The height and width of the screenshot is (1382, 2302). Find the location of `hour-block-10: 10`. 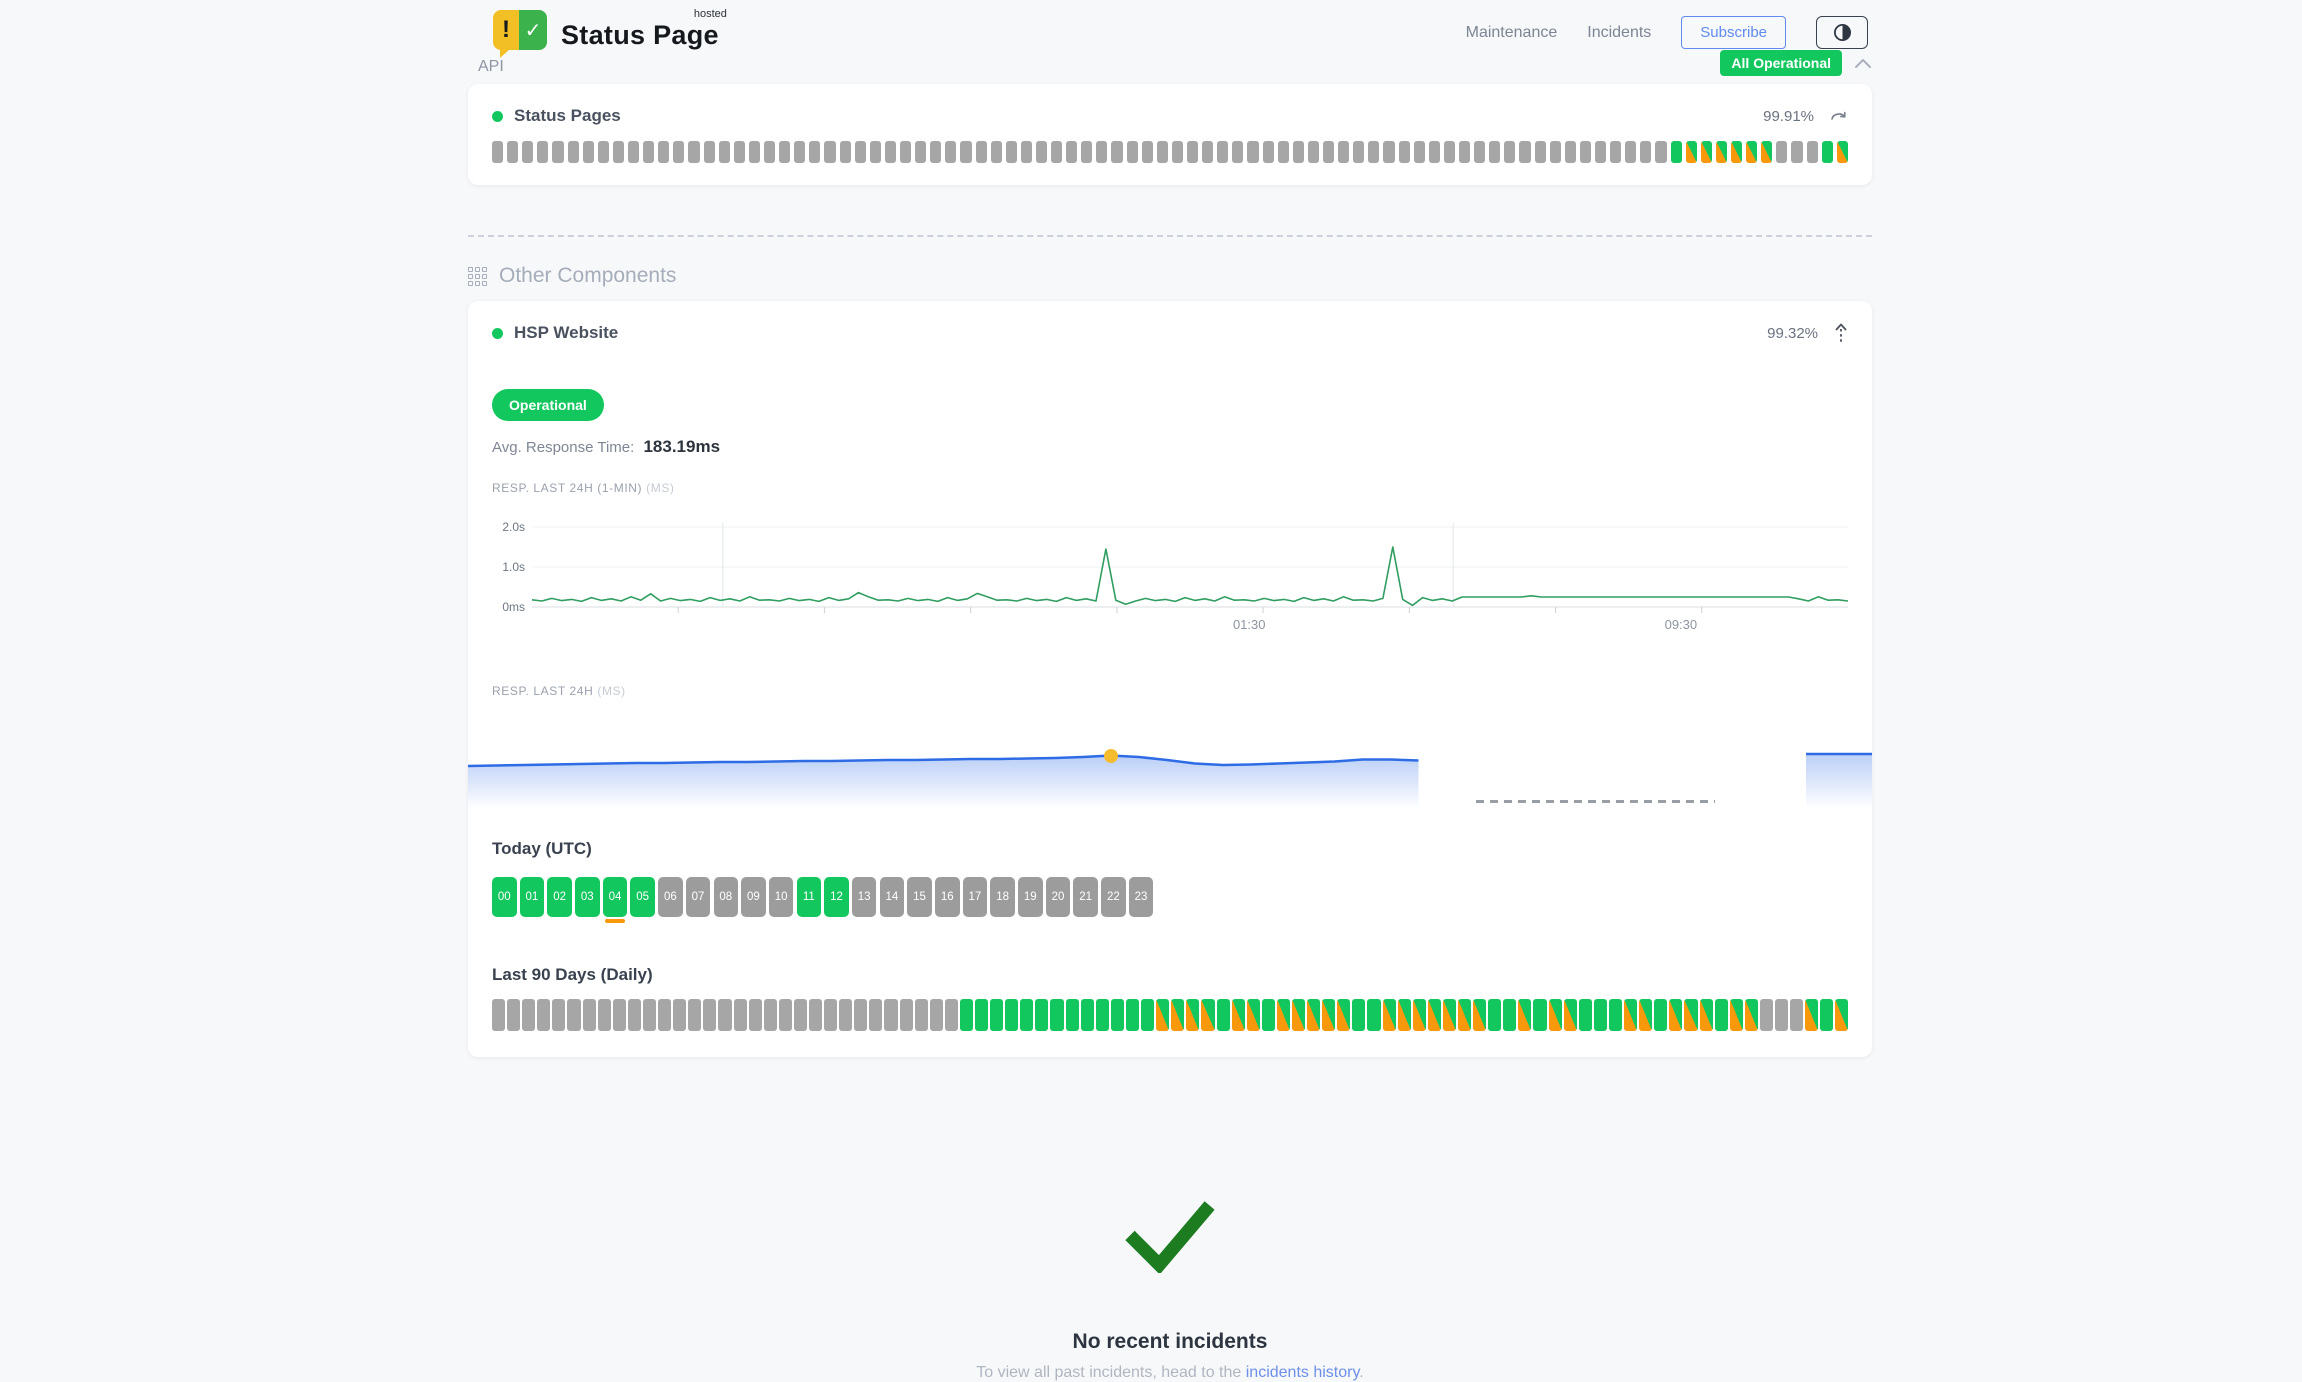

hour-block-10: 10 is located at coordinates (781, 897).